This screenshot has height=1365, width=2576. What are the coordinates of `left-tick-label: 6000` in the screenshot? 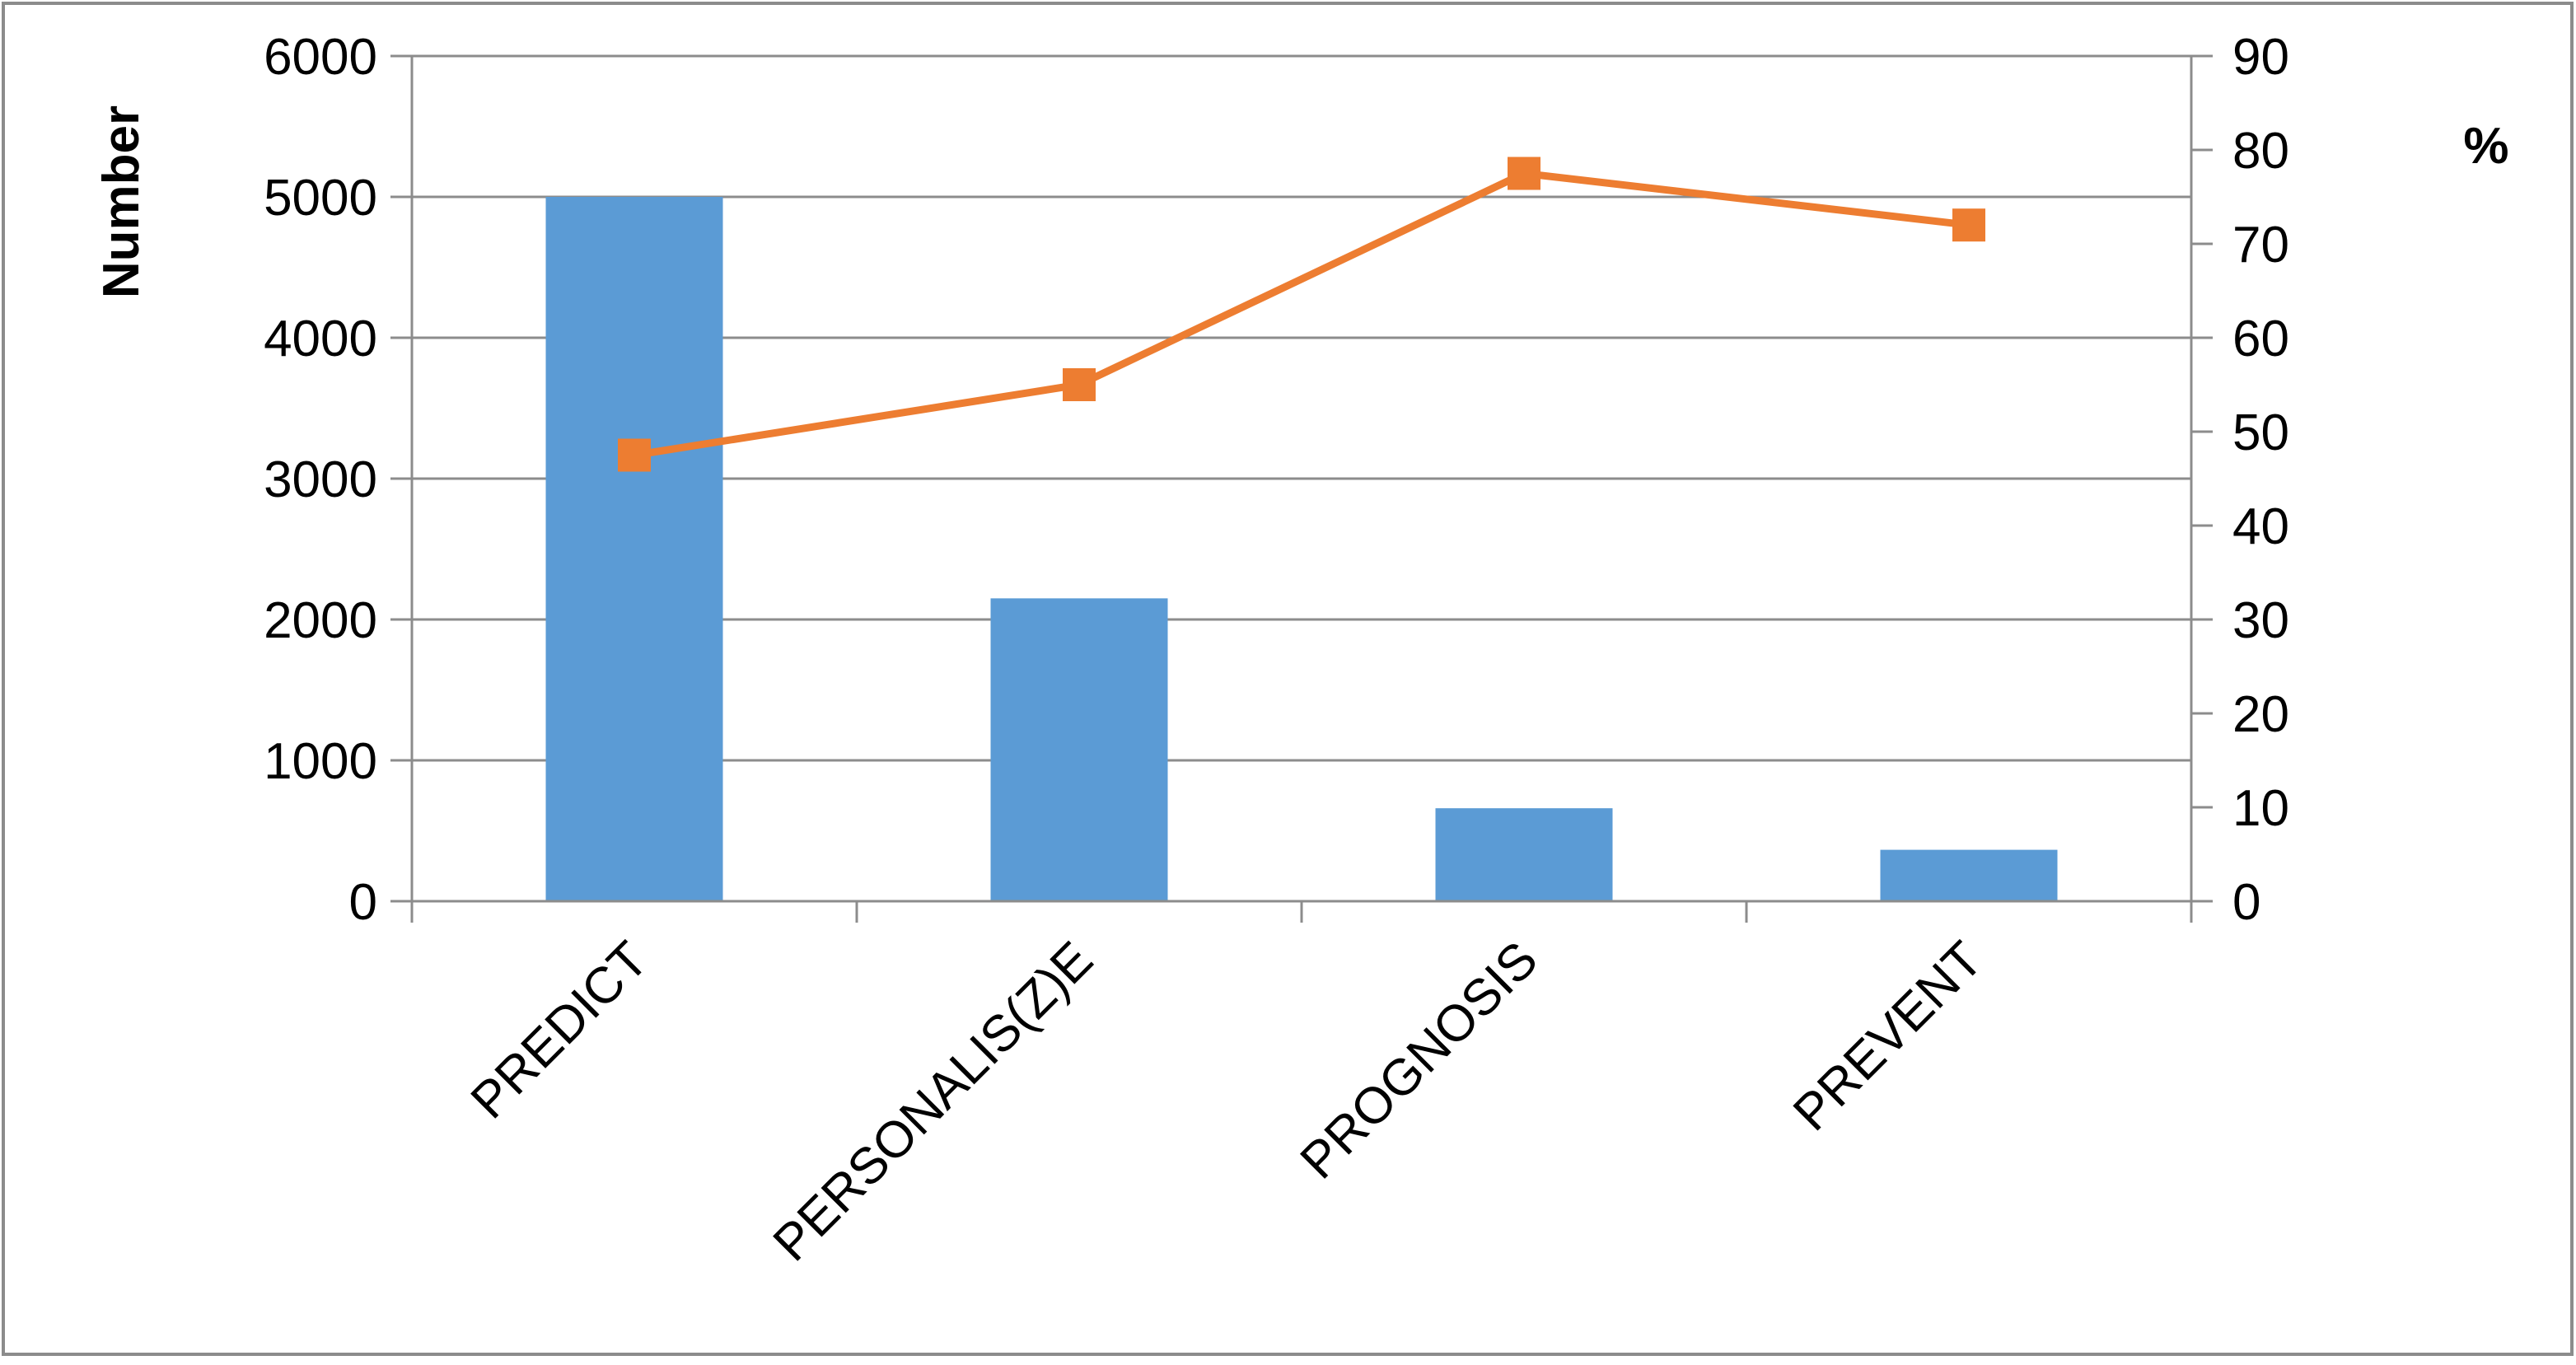 It's located at (320, 57).